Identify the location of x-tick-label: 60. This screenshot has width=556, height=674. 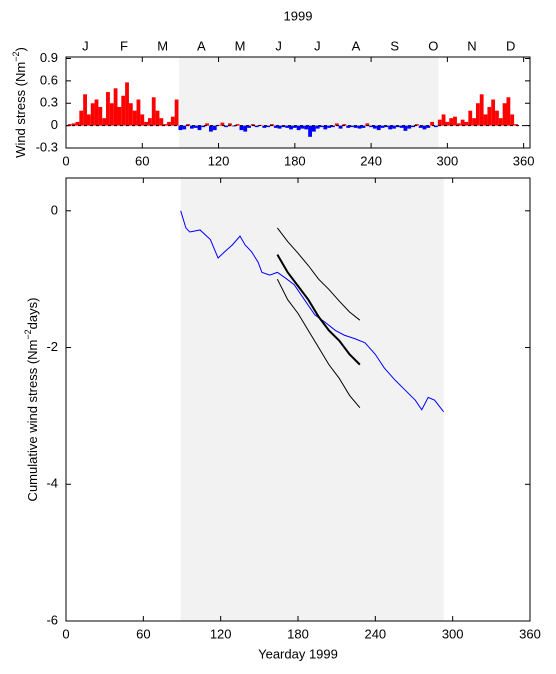
(143, 633).